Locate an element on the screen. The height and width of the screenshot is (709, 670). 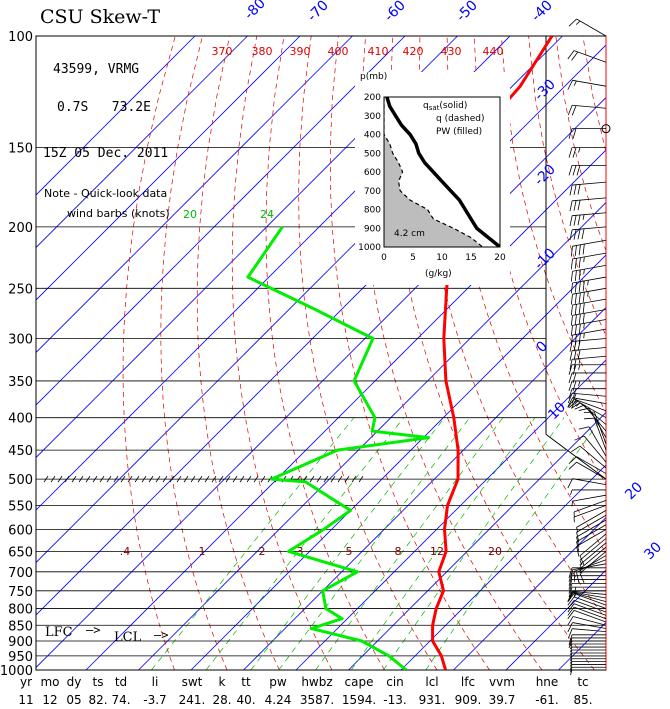
index-value: 28. is located at coordinates (221, 700).